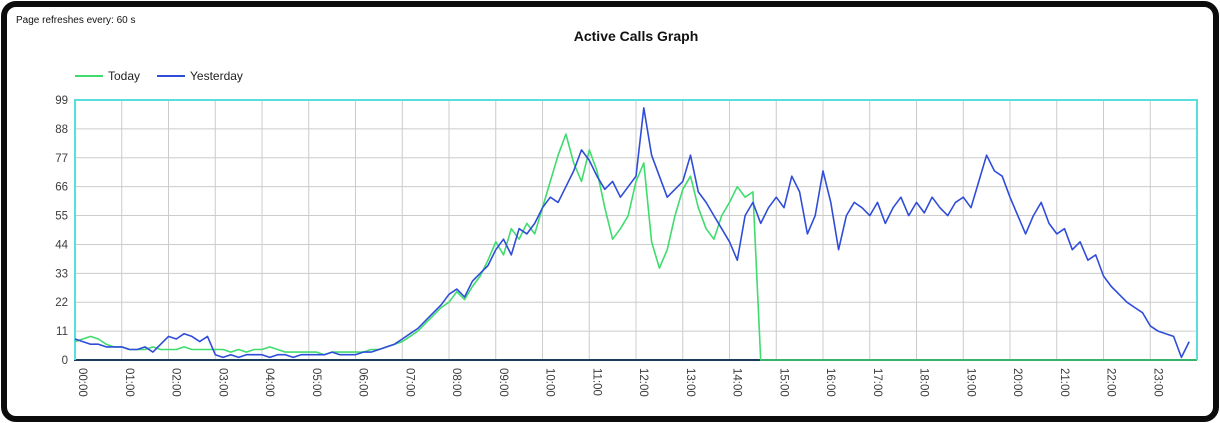 This screenshot has width=1220, height=423. Describe the element at coordinates (269, 382) in the screenshot. I see `x-tick-label: 04:00` at that location.